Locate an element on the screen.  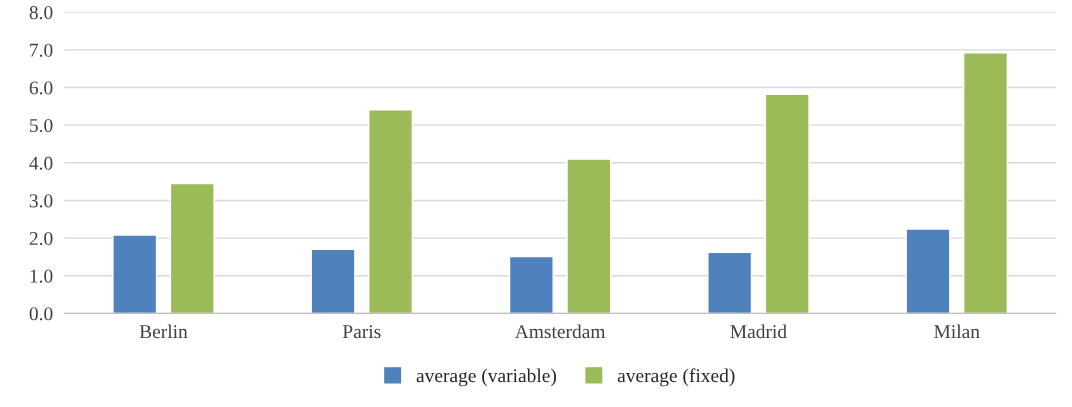
legend-label: average (variable) is located at coordinates (486, 377).